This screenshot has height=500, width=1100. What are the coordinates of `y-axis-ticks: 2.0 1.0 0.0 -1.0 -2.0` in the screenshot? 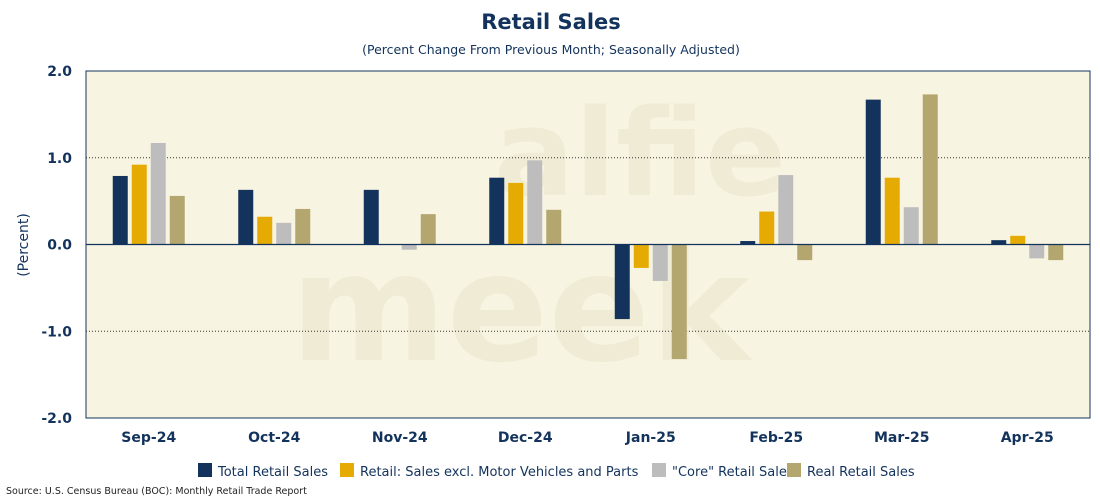 It's located at (56, 245).